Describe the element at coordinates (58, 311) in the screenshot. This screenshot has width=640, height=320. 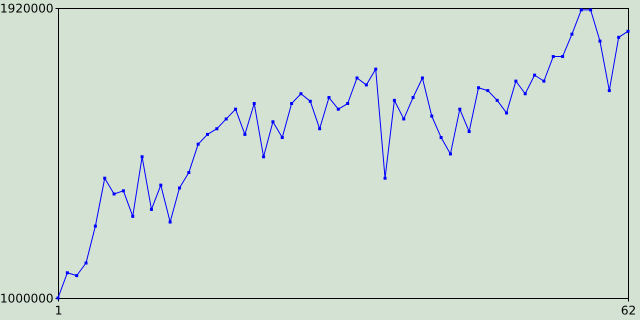
I see `x-tick-label: 1` at that location.